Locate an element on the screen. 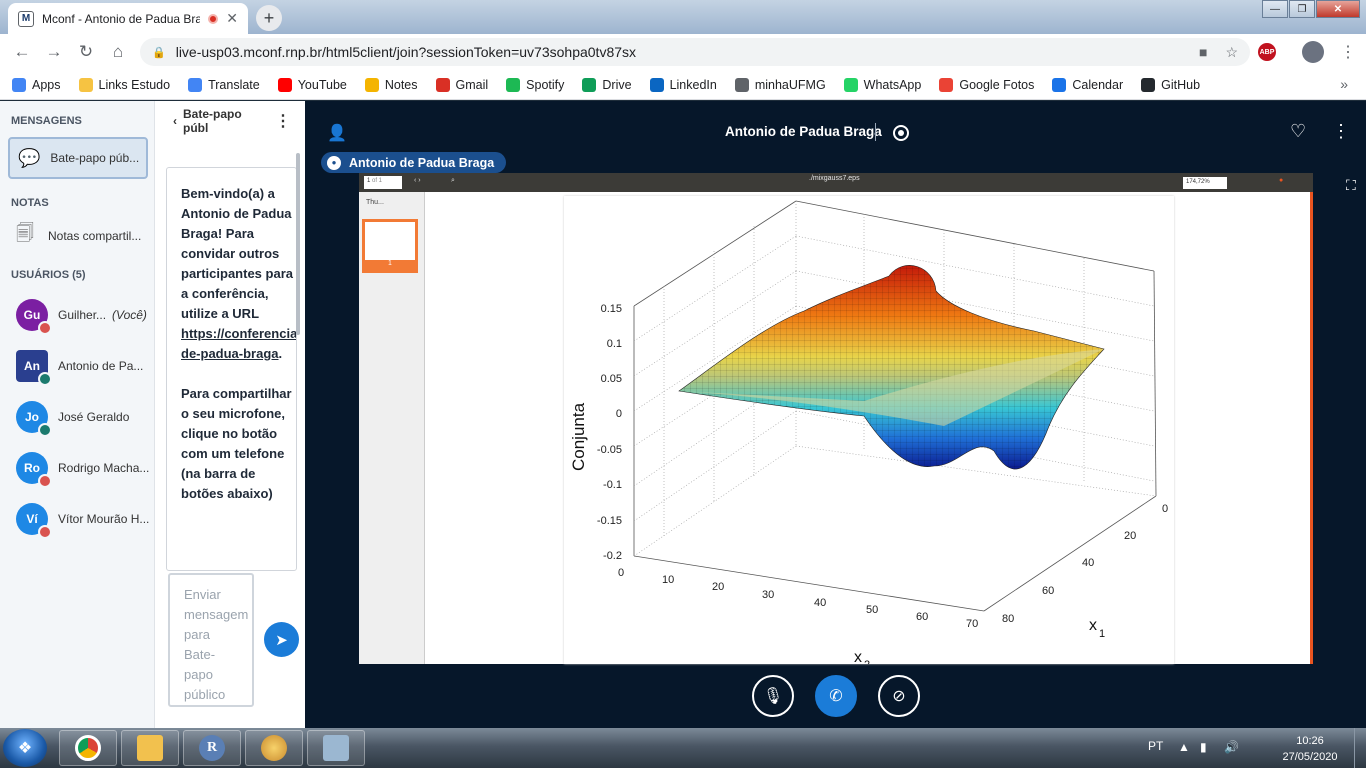 This screenshot has height=768, width=1366. taskbar-paint is located at coordinates (274, 748).